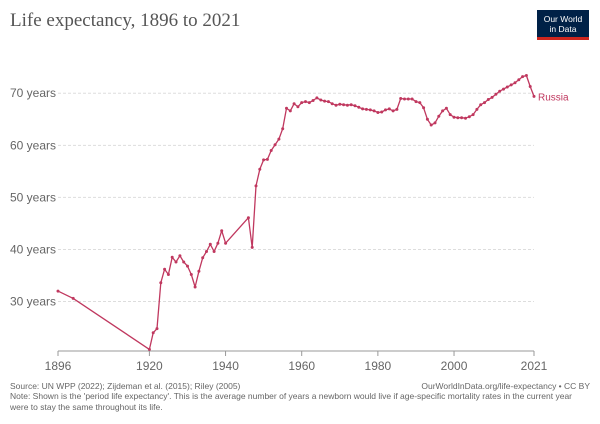 Image resolution: width=600 pixels, height=424 pixels. What do you see at coordinates (553, 97) in the screenshot?
I see `series-label: Russia` at bounding box center [553, 97].